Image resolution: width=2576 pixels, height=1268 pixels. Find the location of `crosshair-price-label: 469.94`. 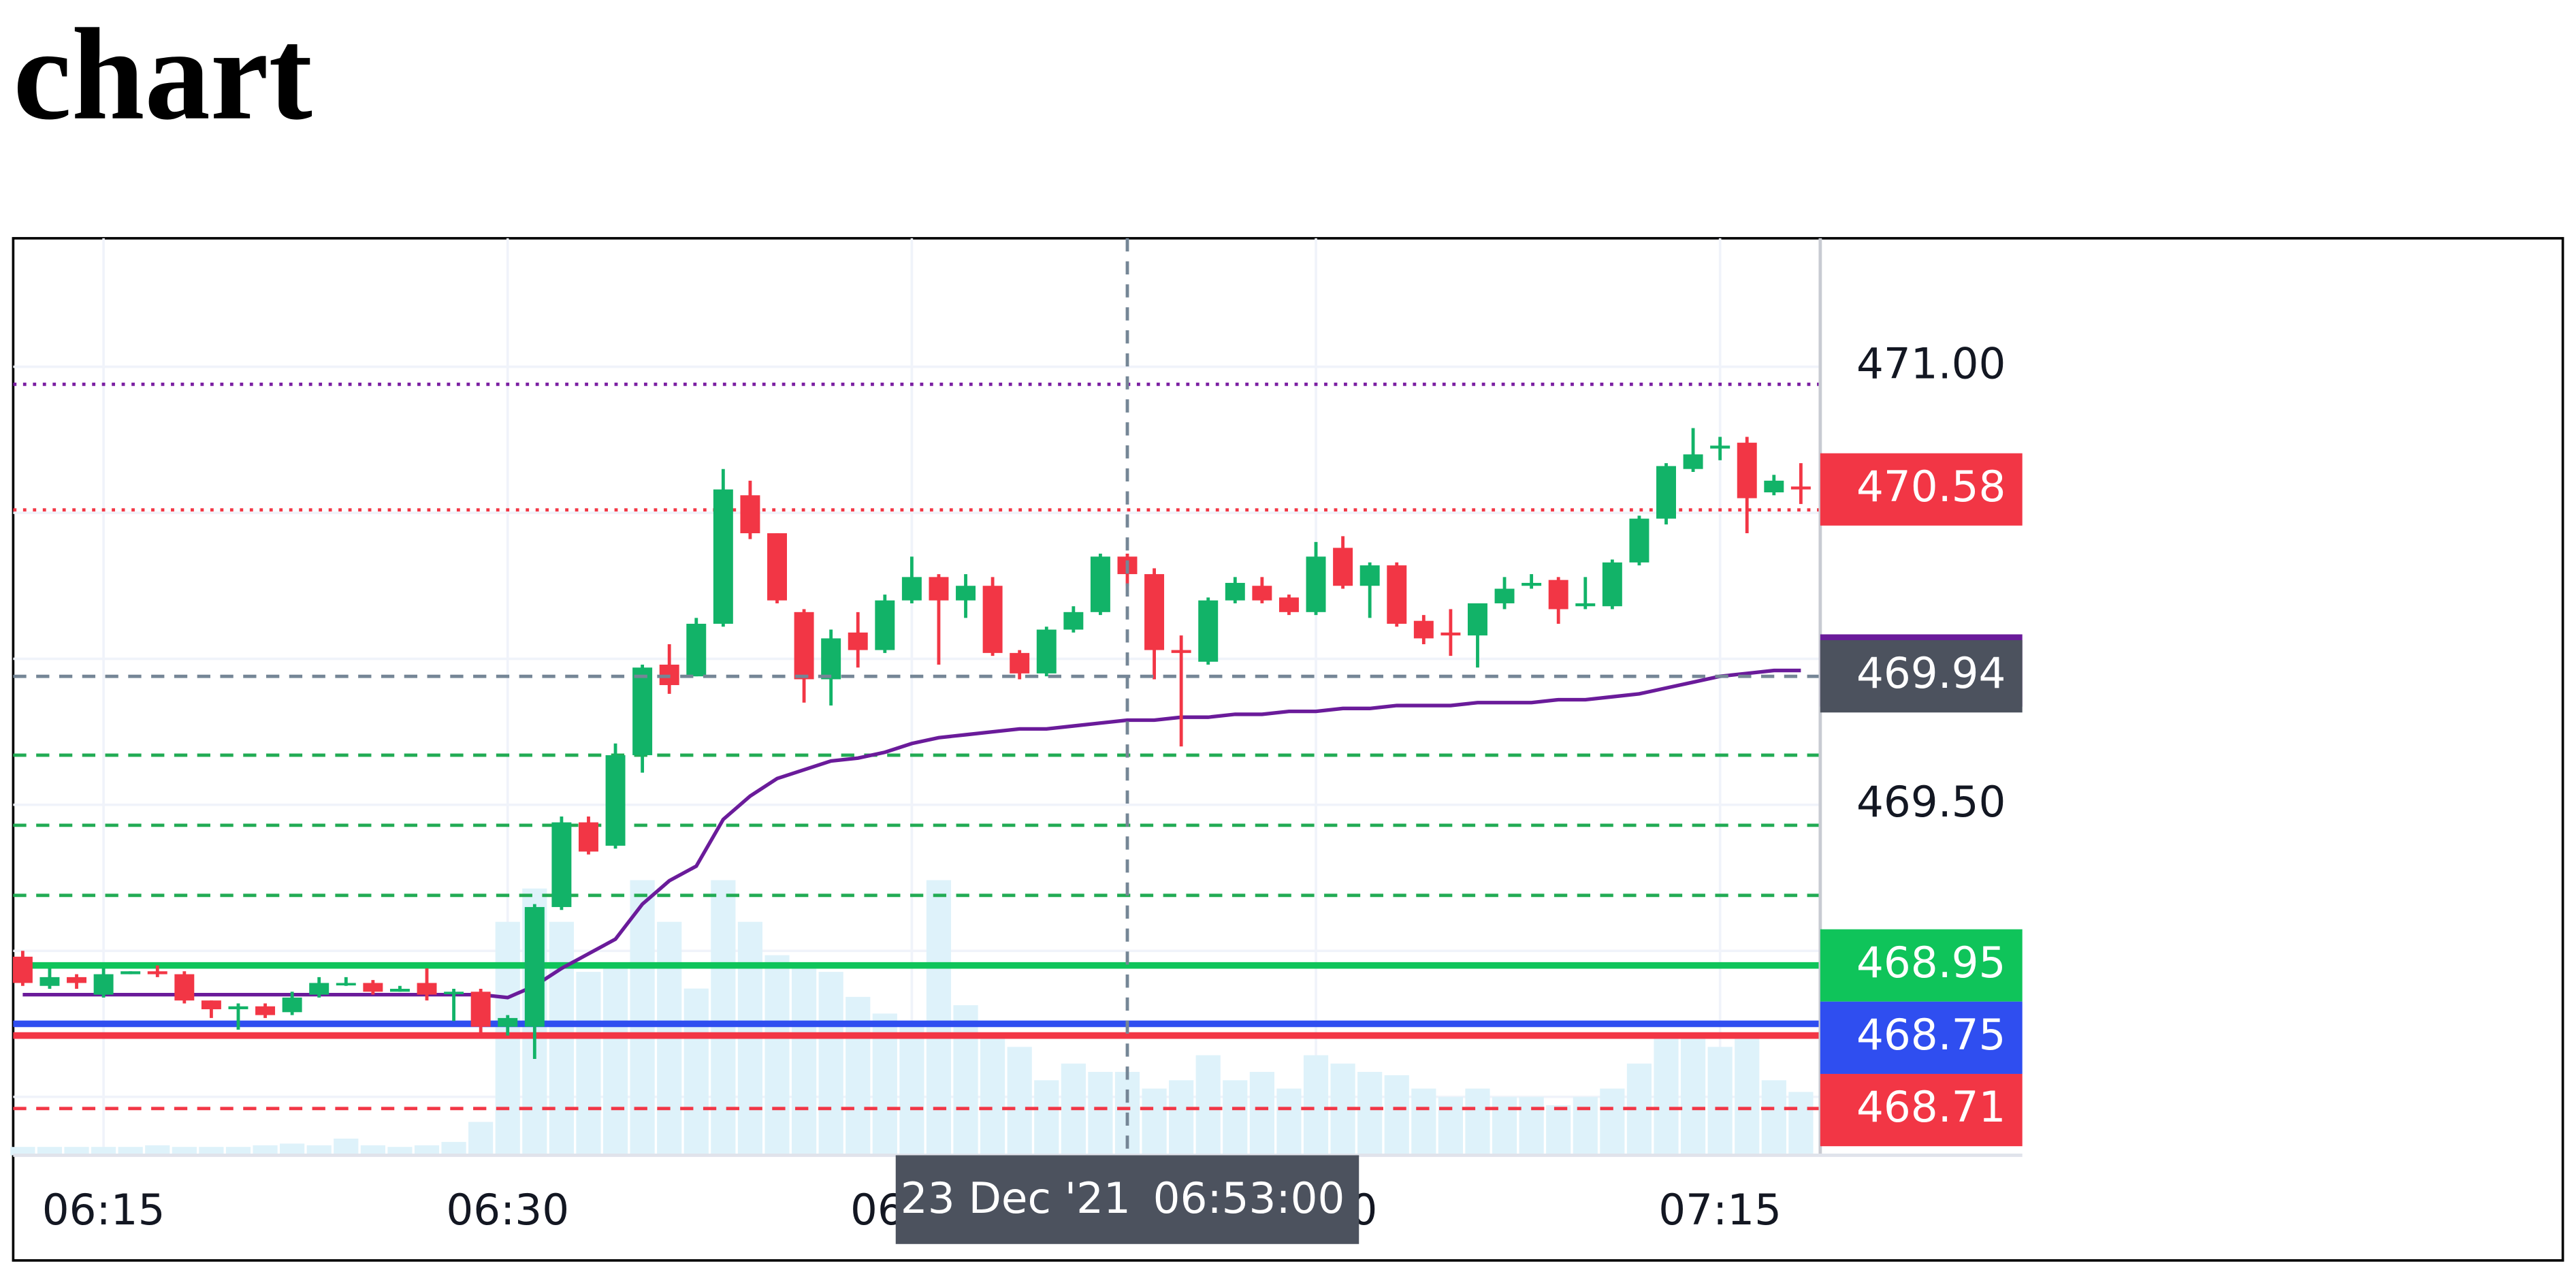

crosshair-price-label: 469.94 is located at coordinates (1931, 673).